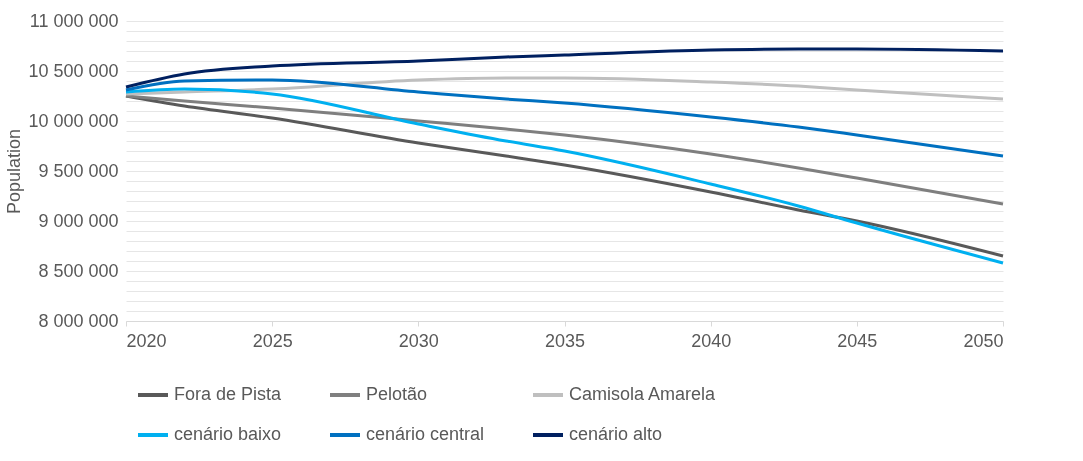 The image size is (1083, 461). I want to click on y-tick-label: 11 000 000, so click(74, 20).